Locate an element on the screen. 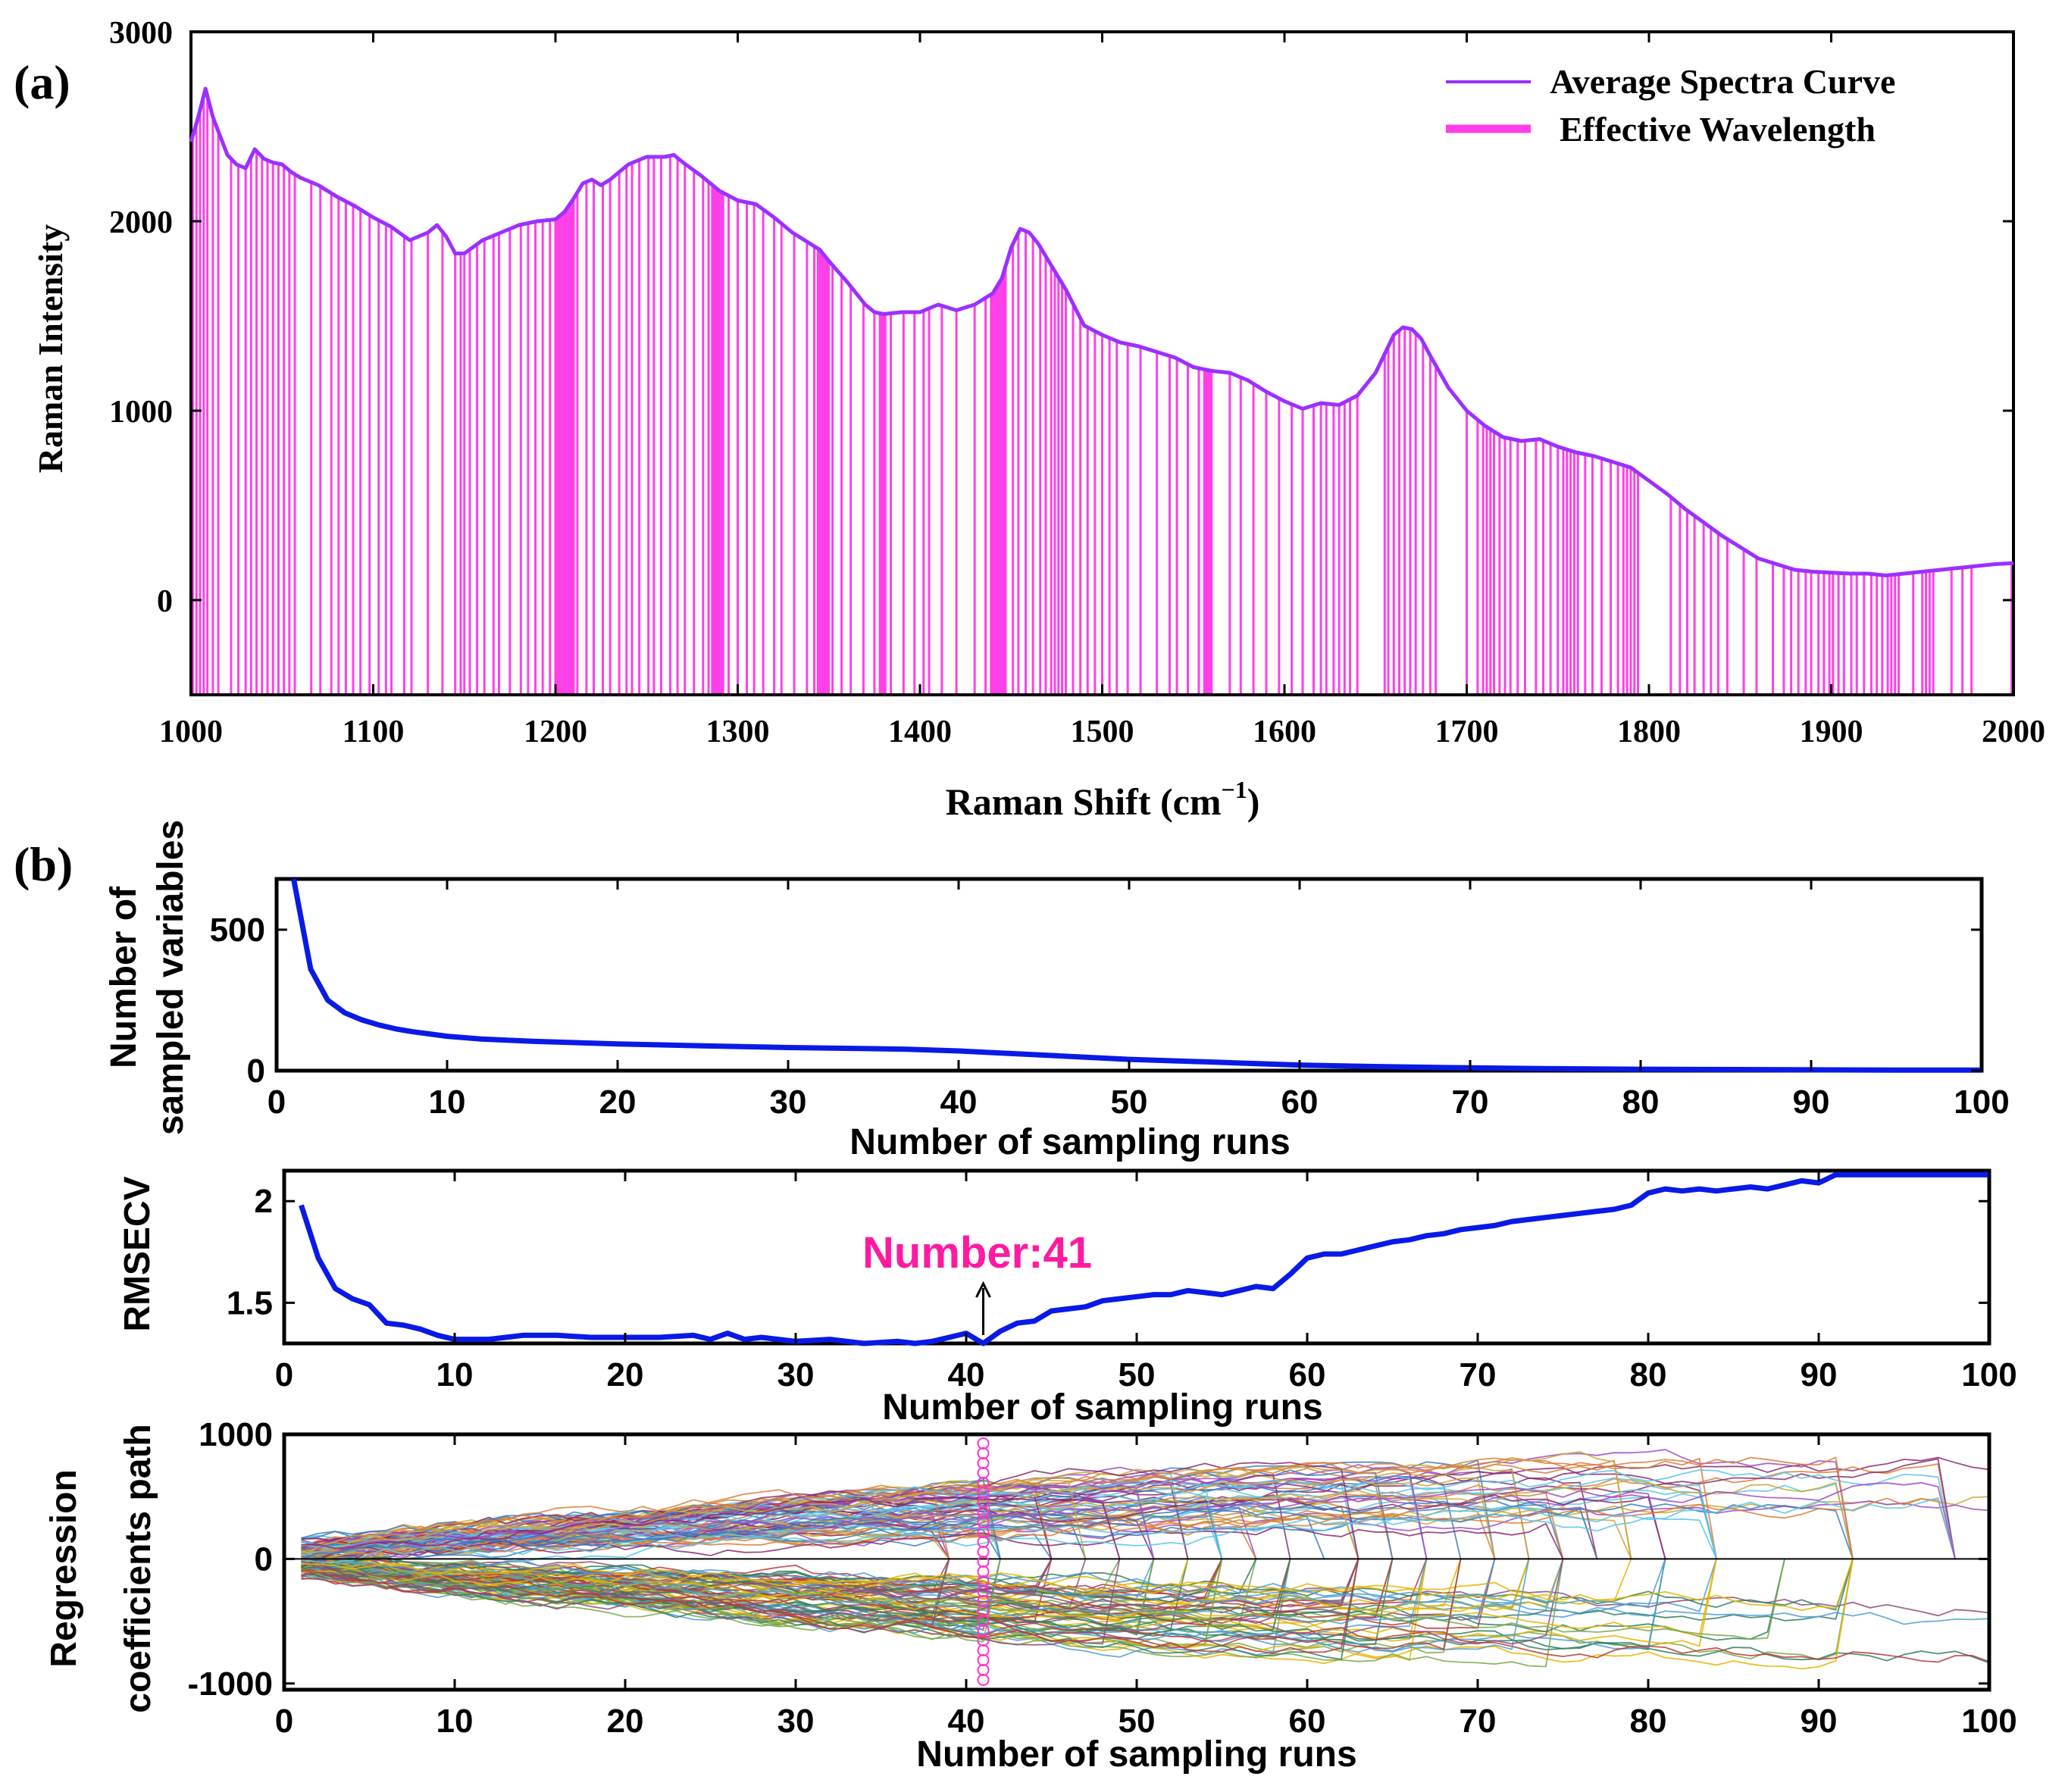 The height and width of the screenshot is (1792, 2065). panel-b3-y-ticks: -1000 0 1000 is located at coordinates (1088, 1559).